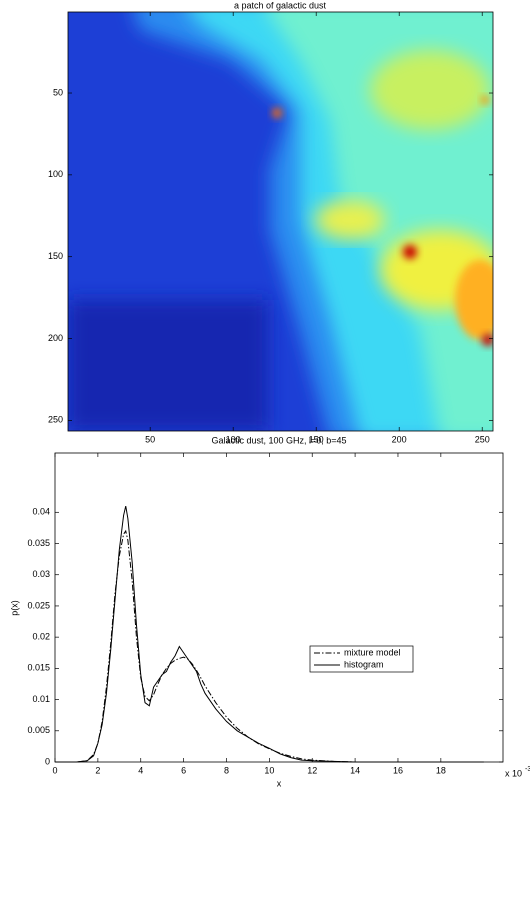 Image resolution: width=530 pixels, height=909 pixels. Describe the element at coordinates (183, 770) in the screenshot. I see `x-tick-label: 6` at that location.